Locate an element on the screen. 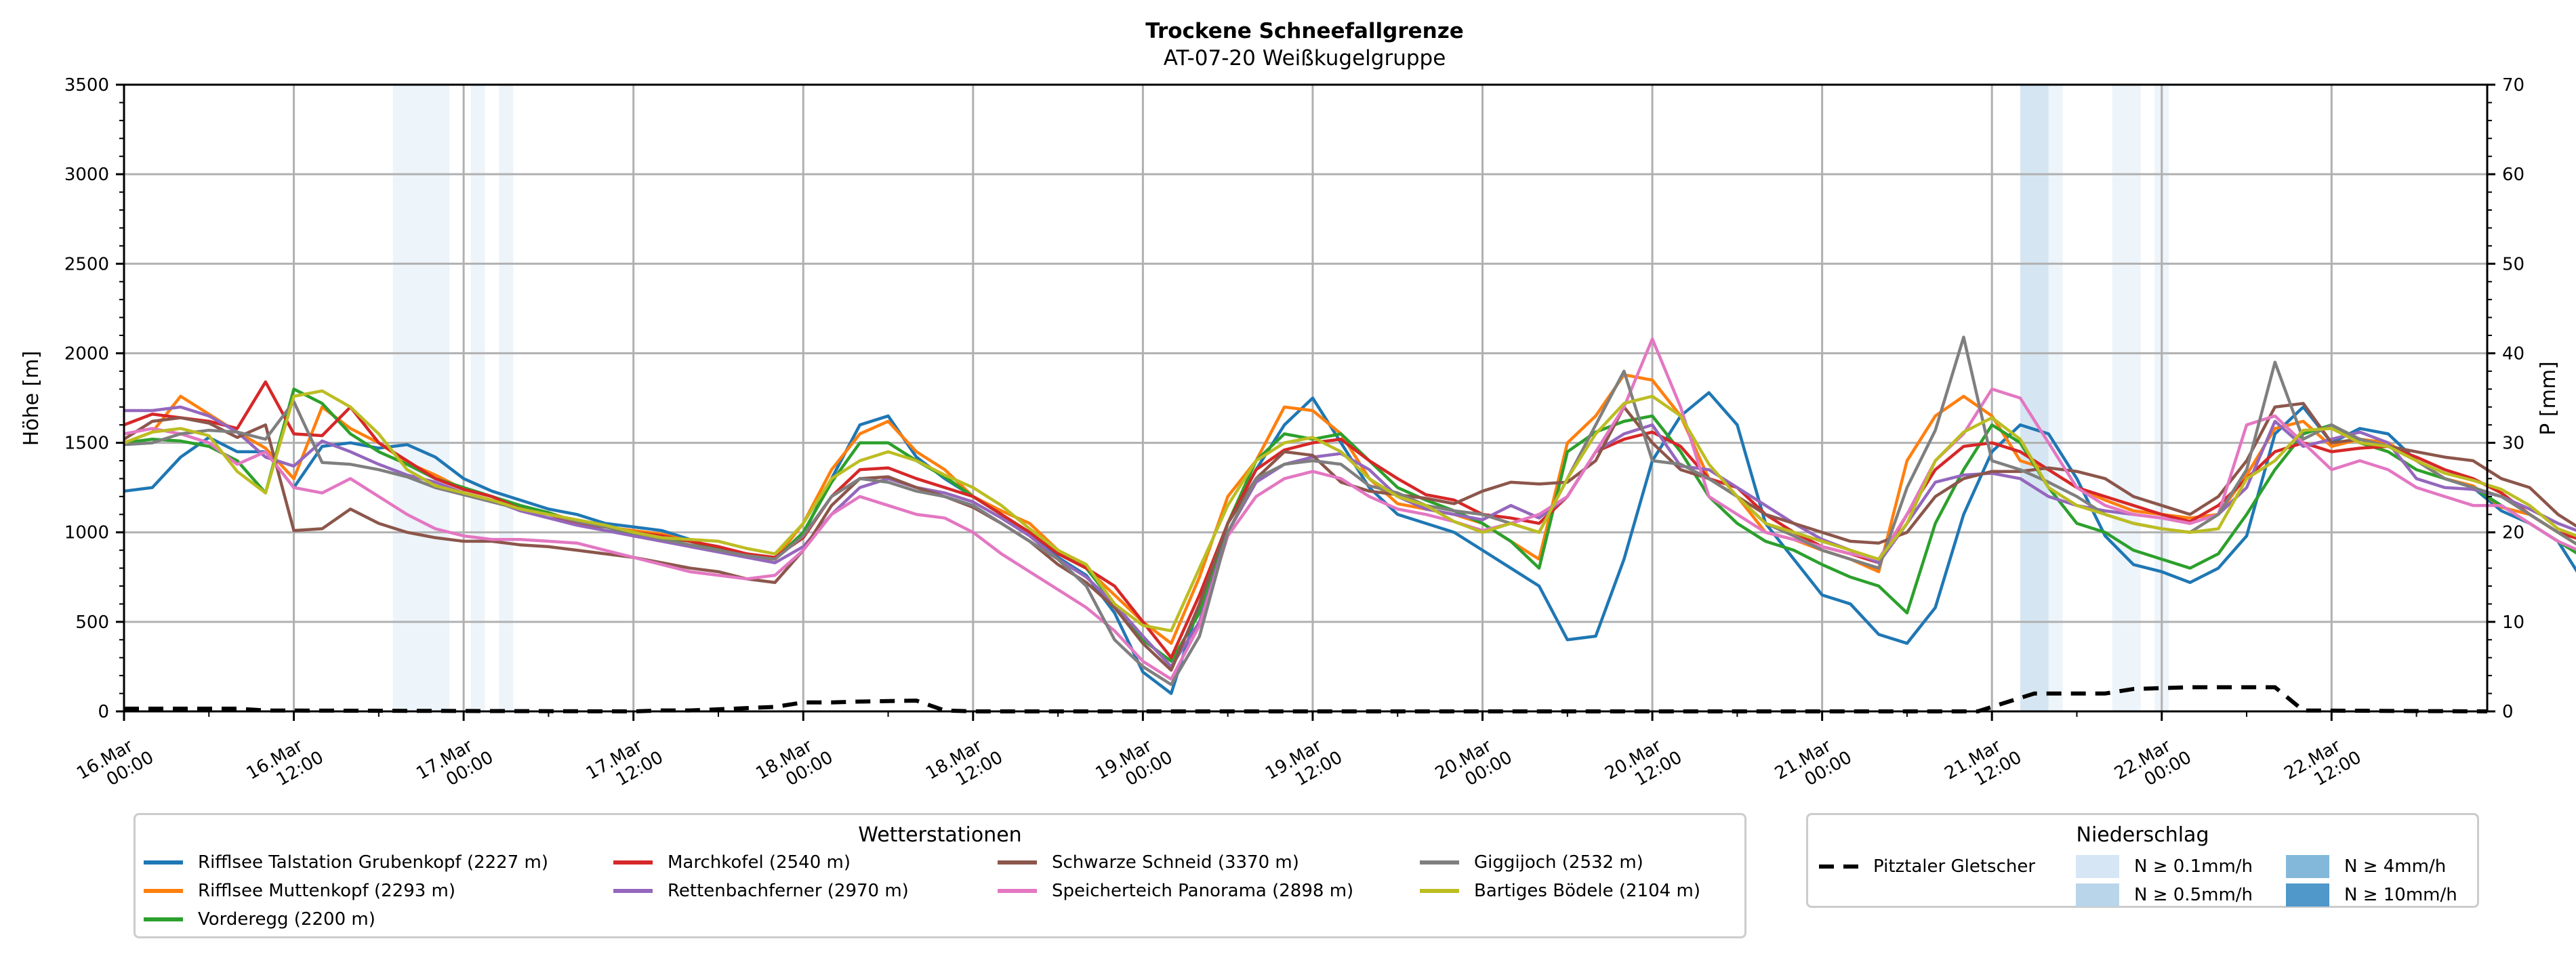  y2-tick-label: 10 is located at coordinates (2513, 622).